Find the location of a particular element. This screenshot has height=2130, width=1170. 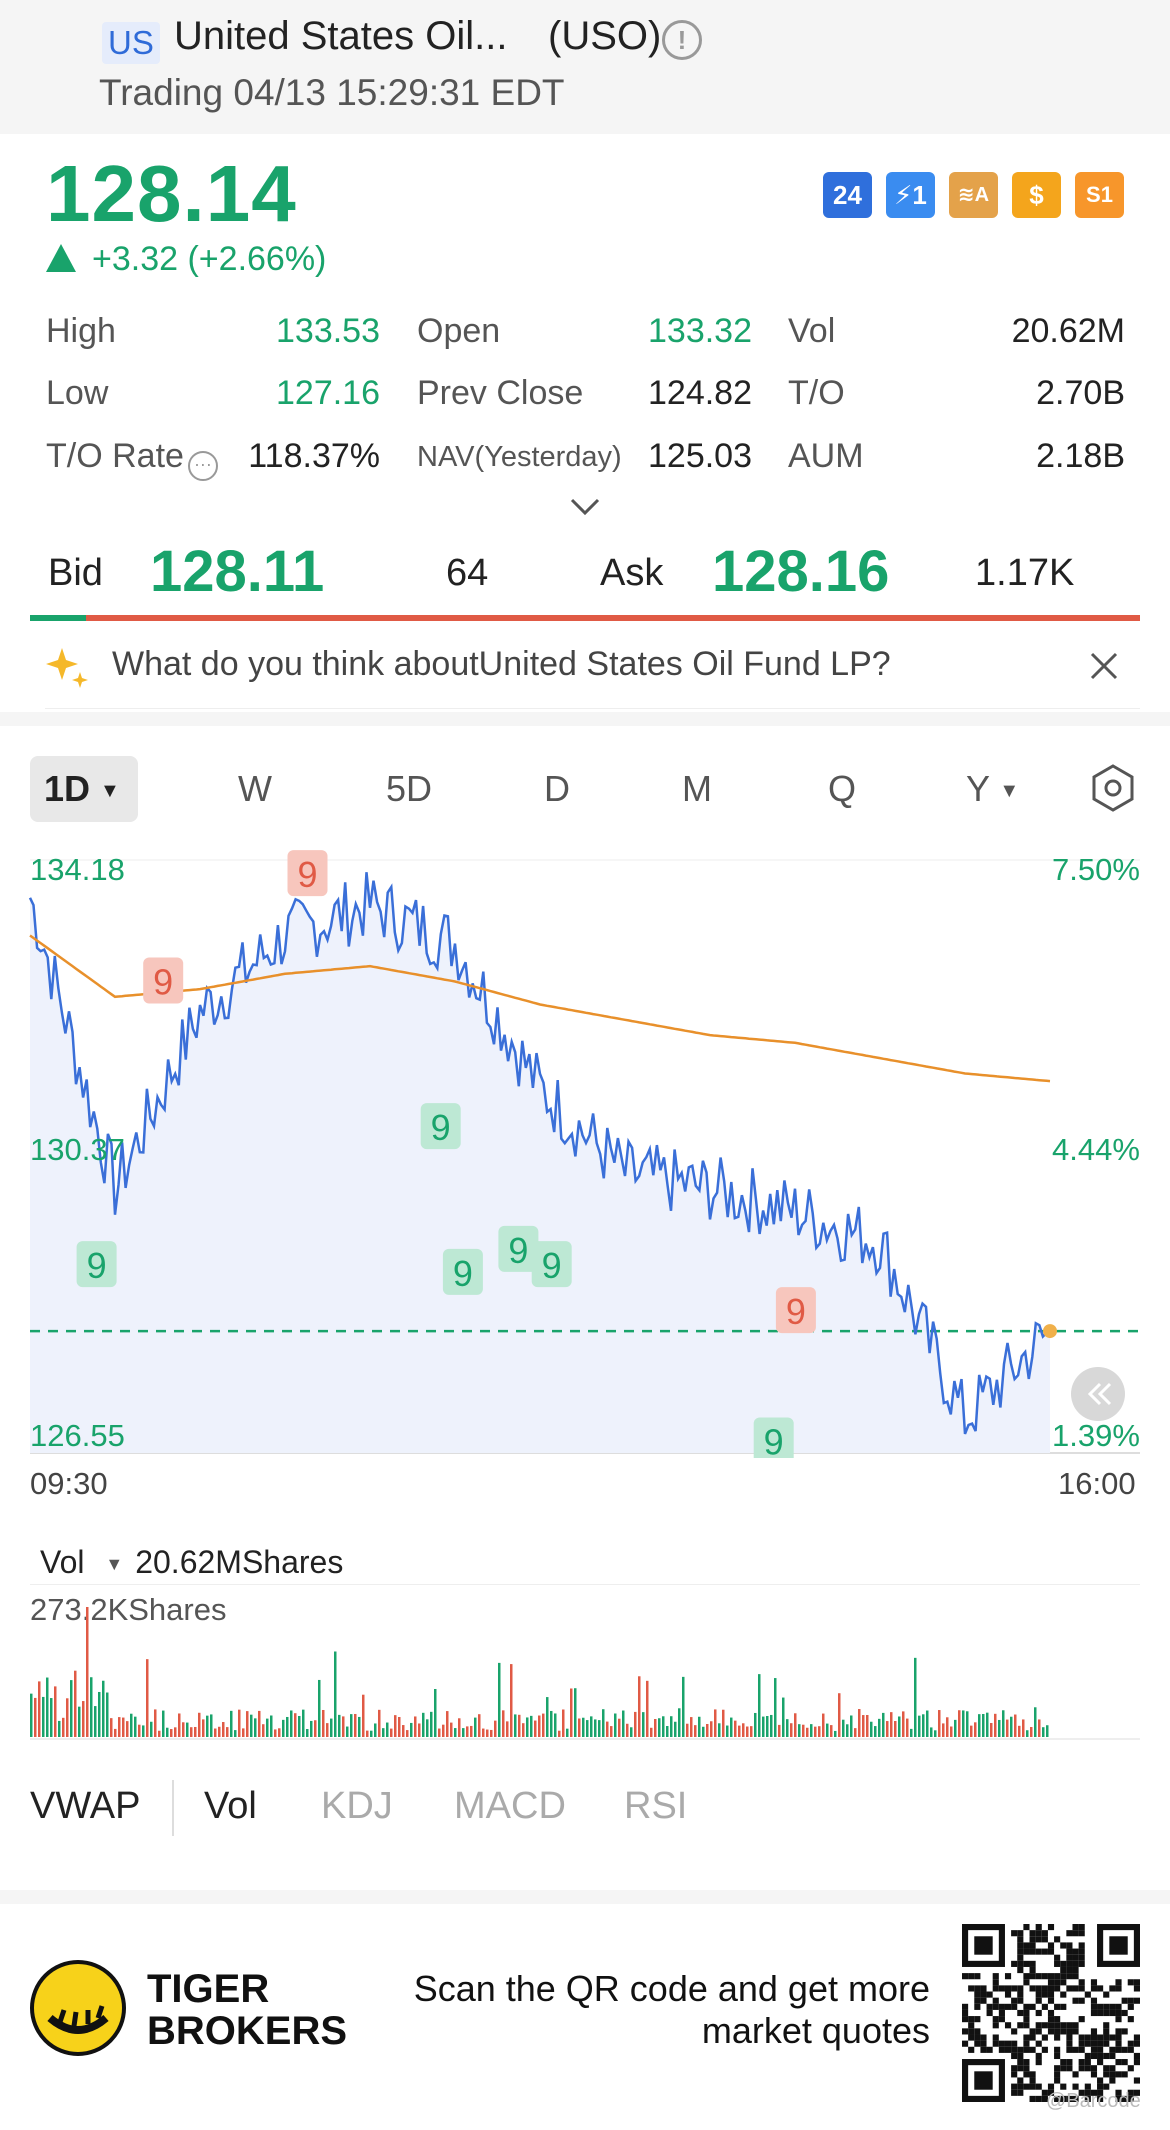

more-icon: ··· is located at coordinates (202, 466).